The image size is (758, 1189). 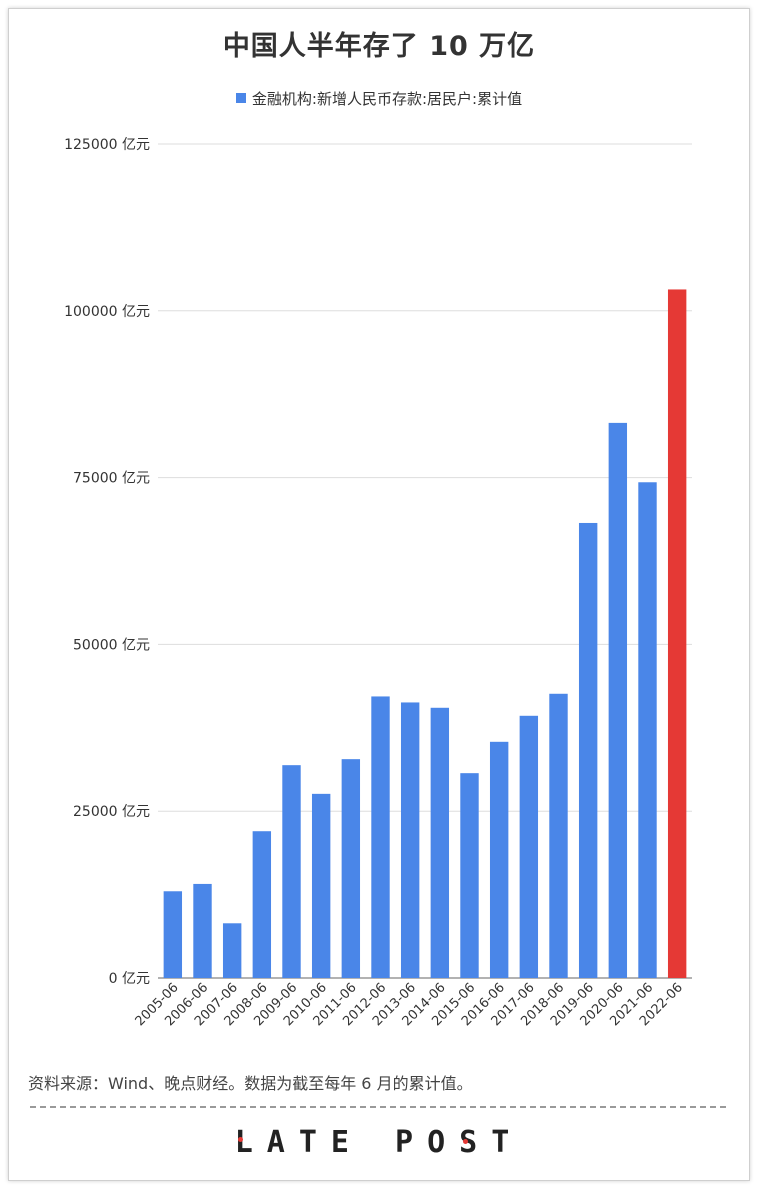 I want to click on chart-legend: 金融机构:新增人民币存款:居民户:累计值, so click(x=379, y=98).